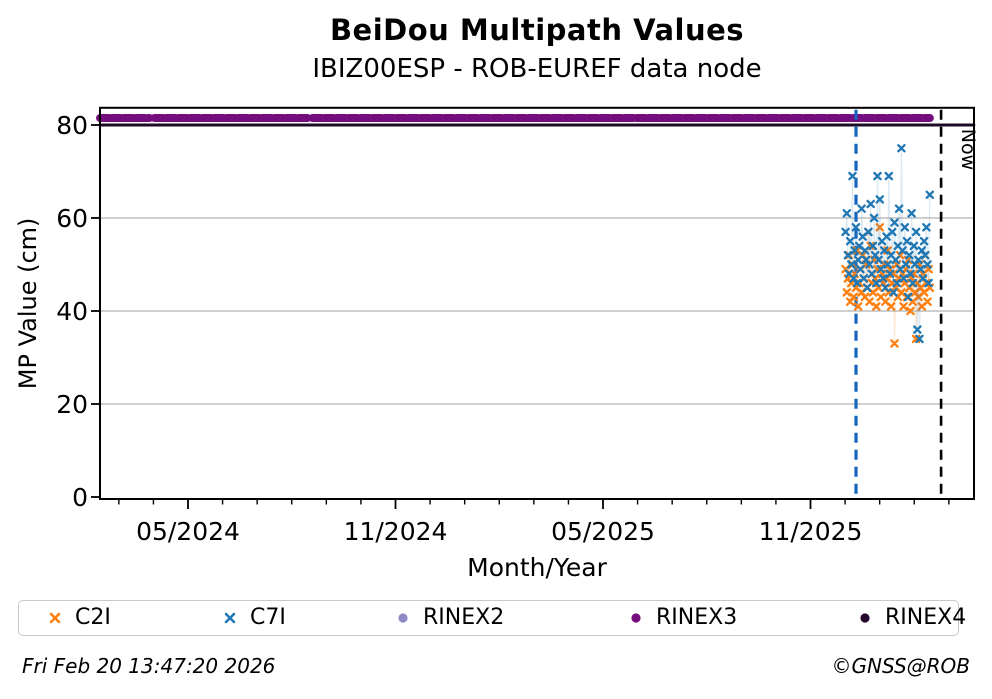  I want to click on y-tick-label: 0, so click(80, 497).